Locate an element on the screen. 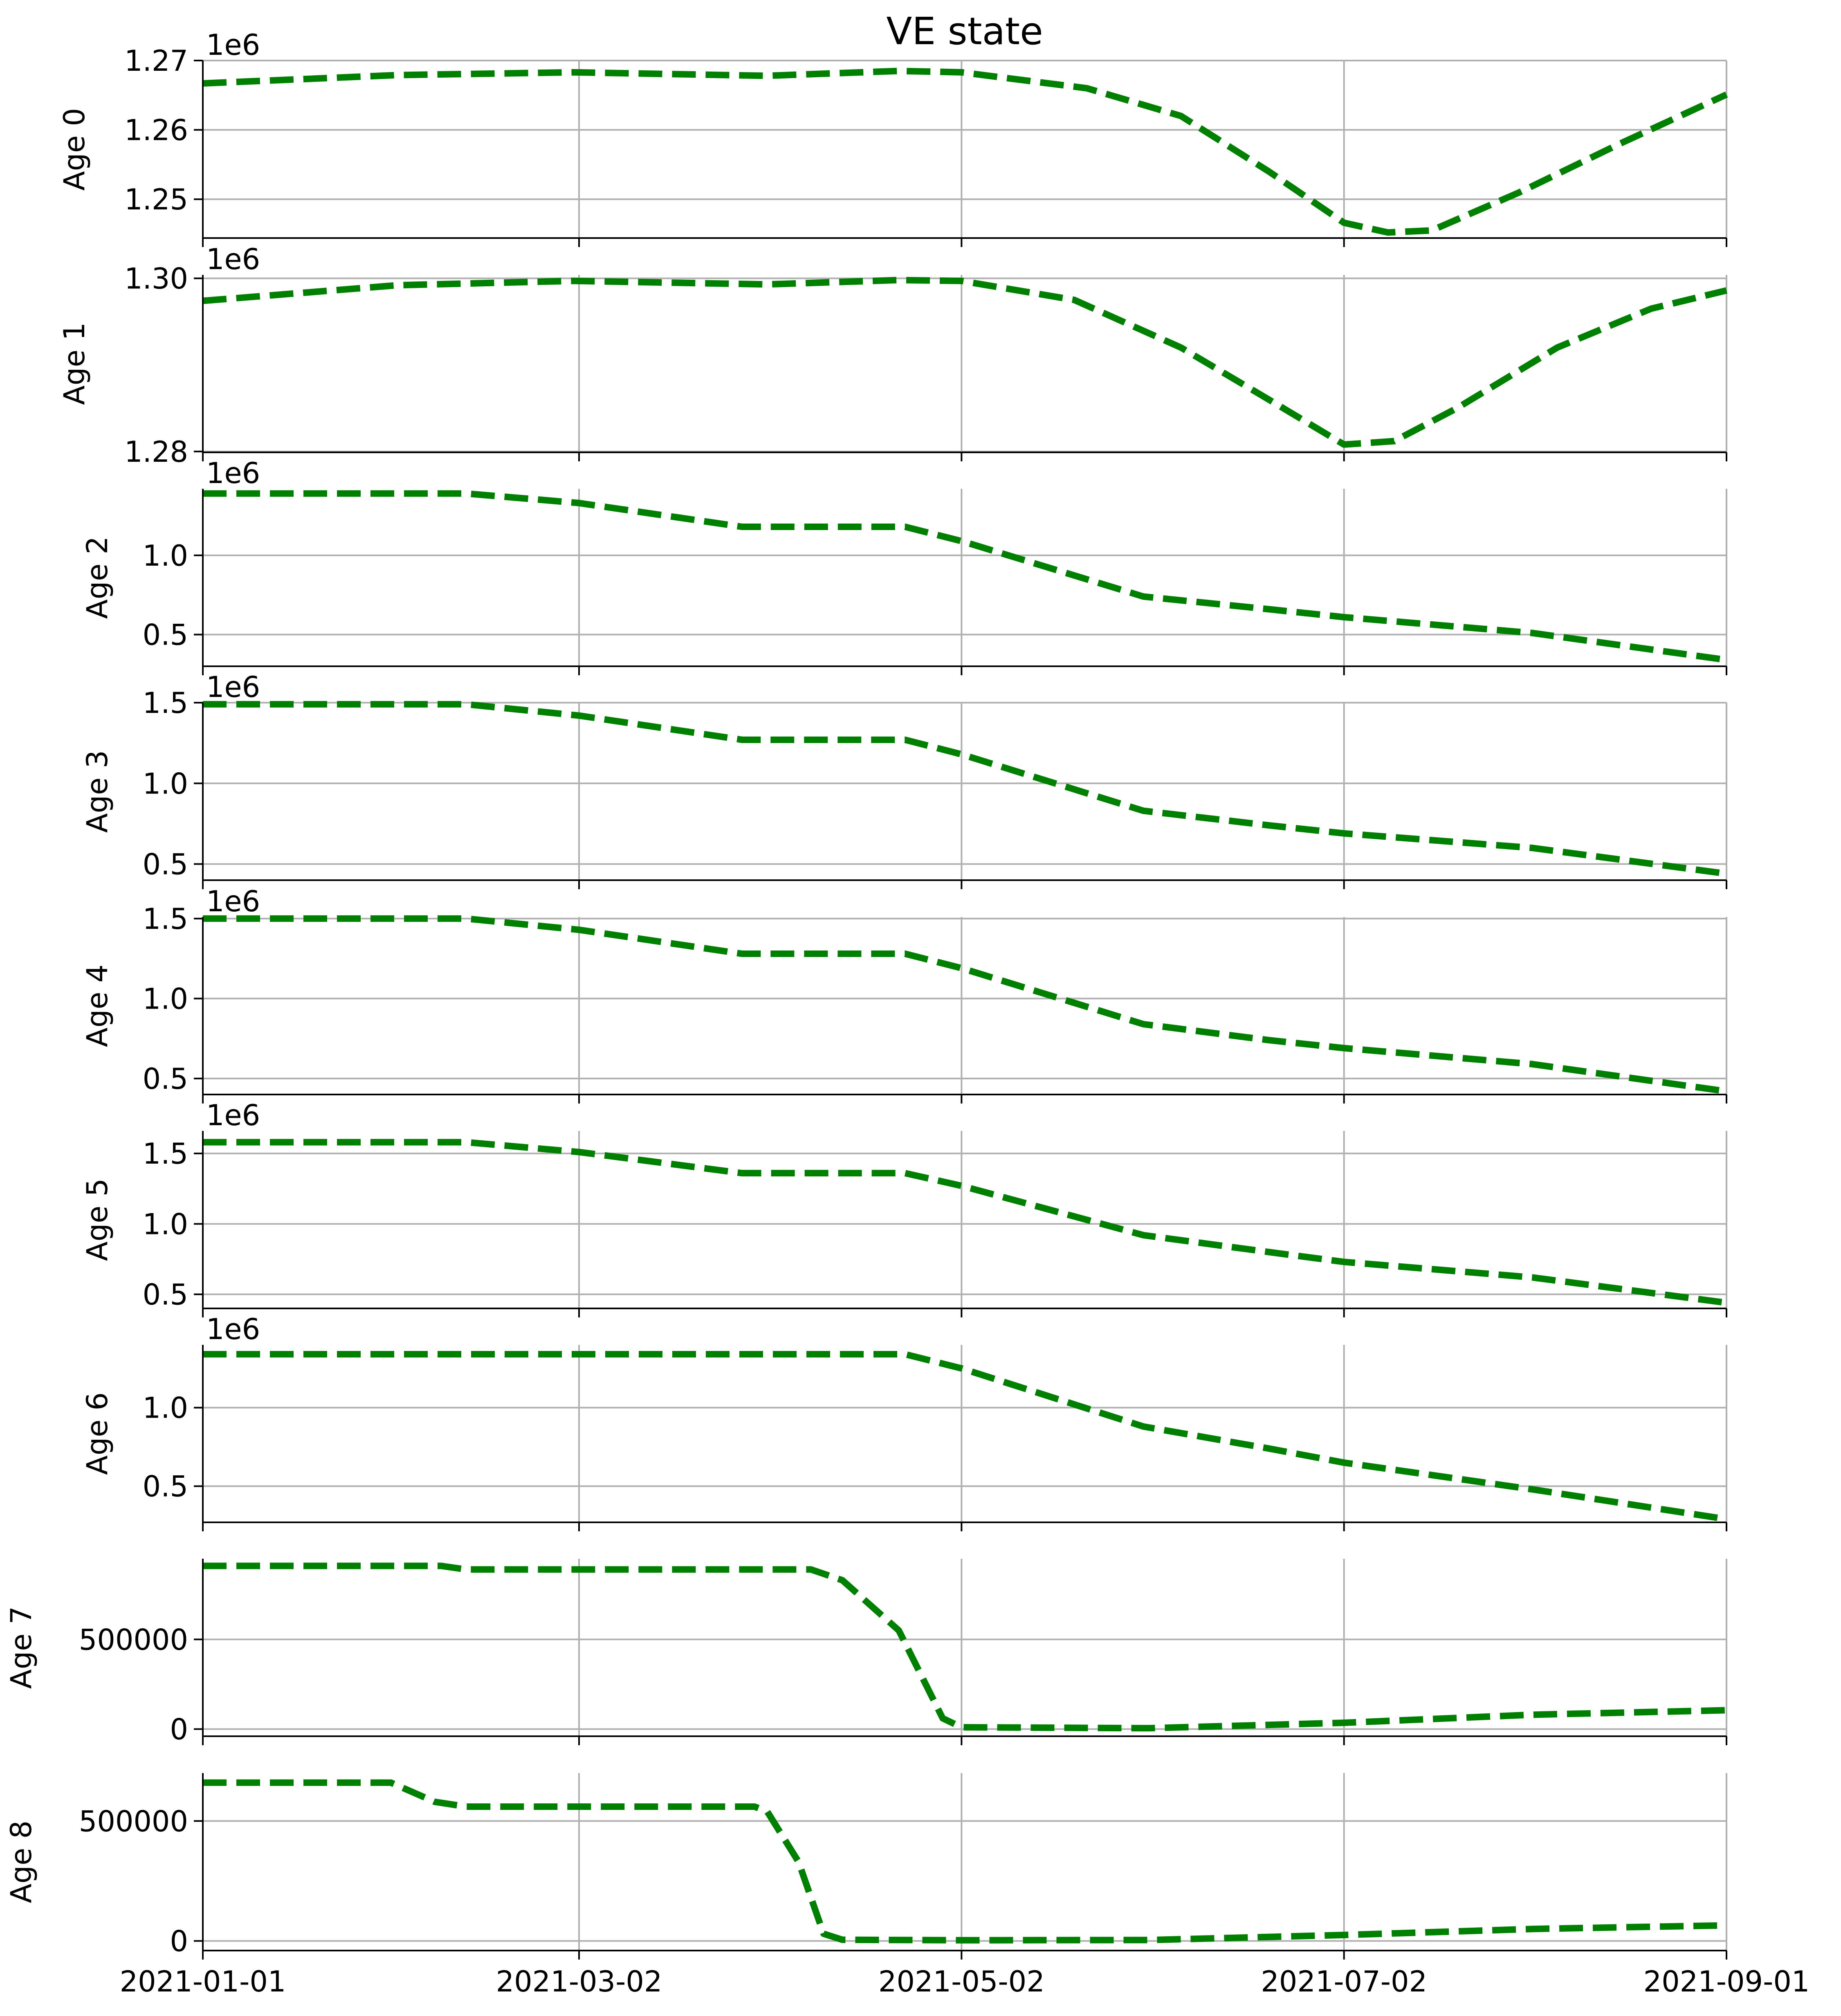 Image resolution: width=1841 pixels, height=2016 pixels. subplot-age-0: 1.25 1.26 1.27 1e6 Age 0 is located at coordinates (893, 137).